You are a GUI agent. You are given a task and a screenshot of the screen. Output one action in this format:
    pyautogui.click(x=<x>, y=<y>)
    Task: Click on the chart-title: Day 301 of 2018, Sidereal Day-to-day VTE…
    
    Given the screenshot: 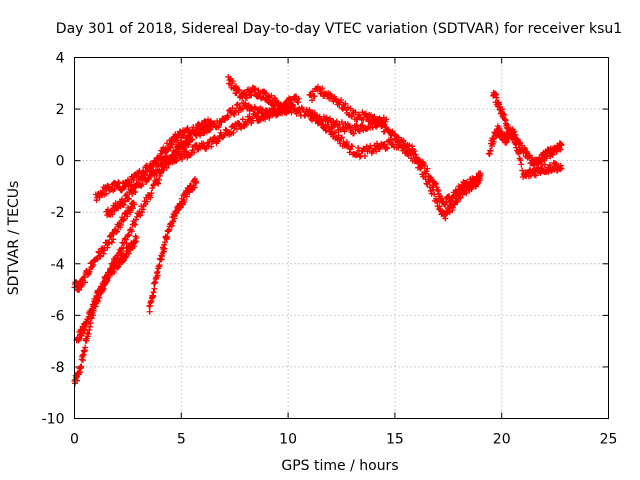 What is the action you would take?
    pyautogui.click(x=339, y=29)
    